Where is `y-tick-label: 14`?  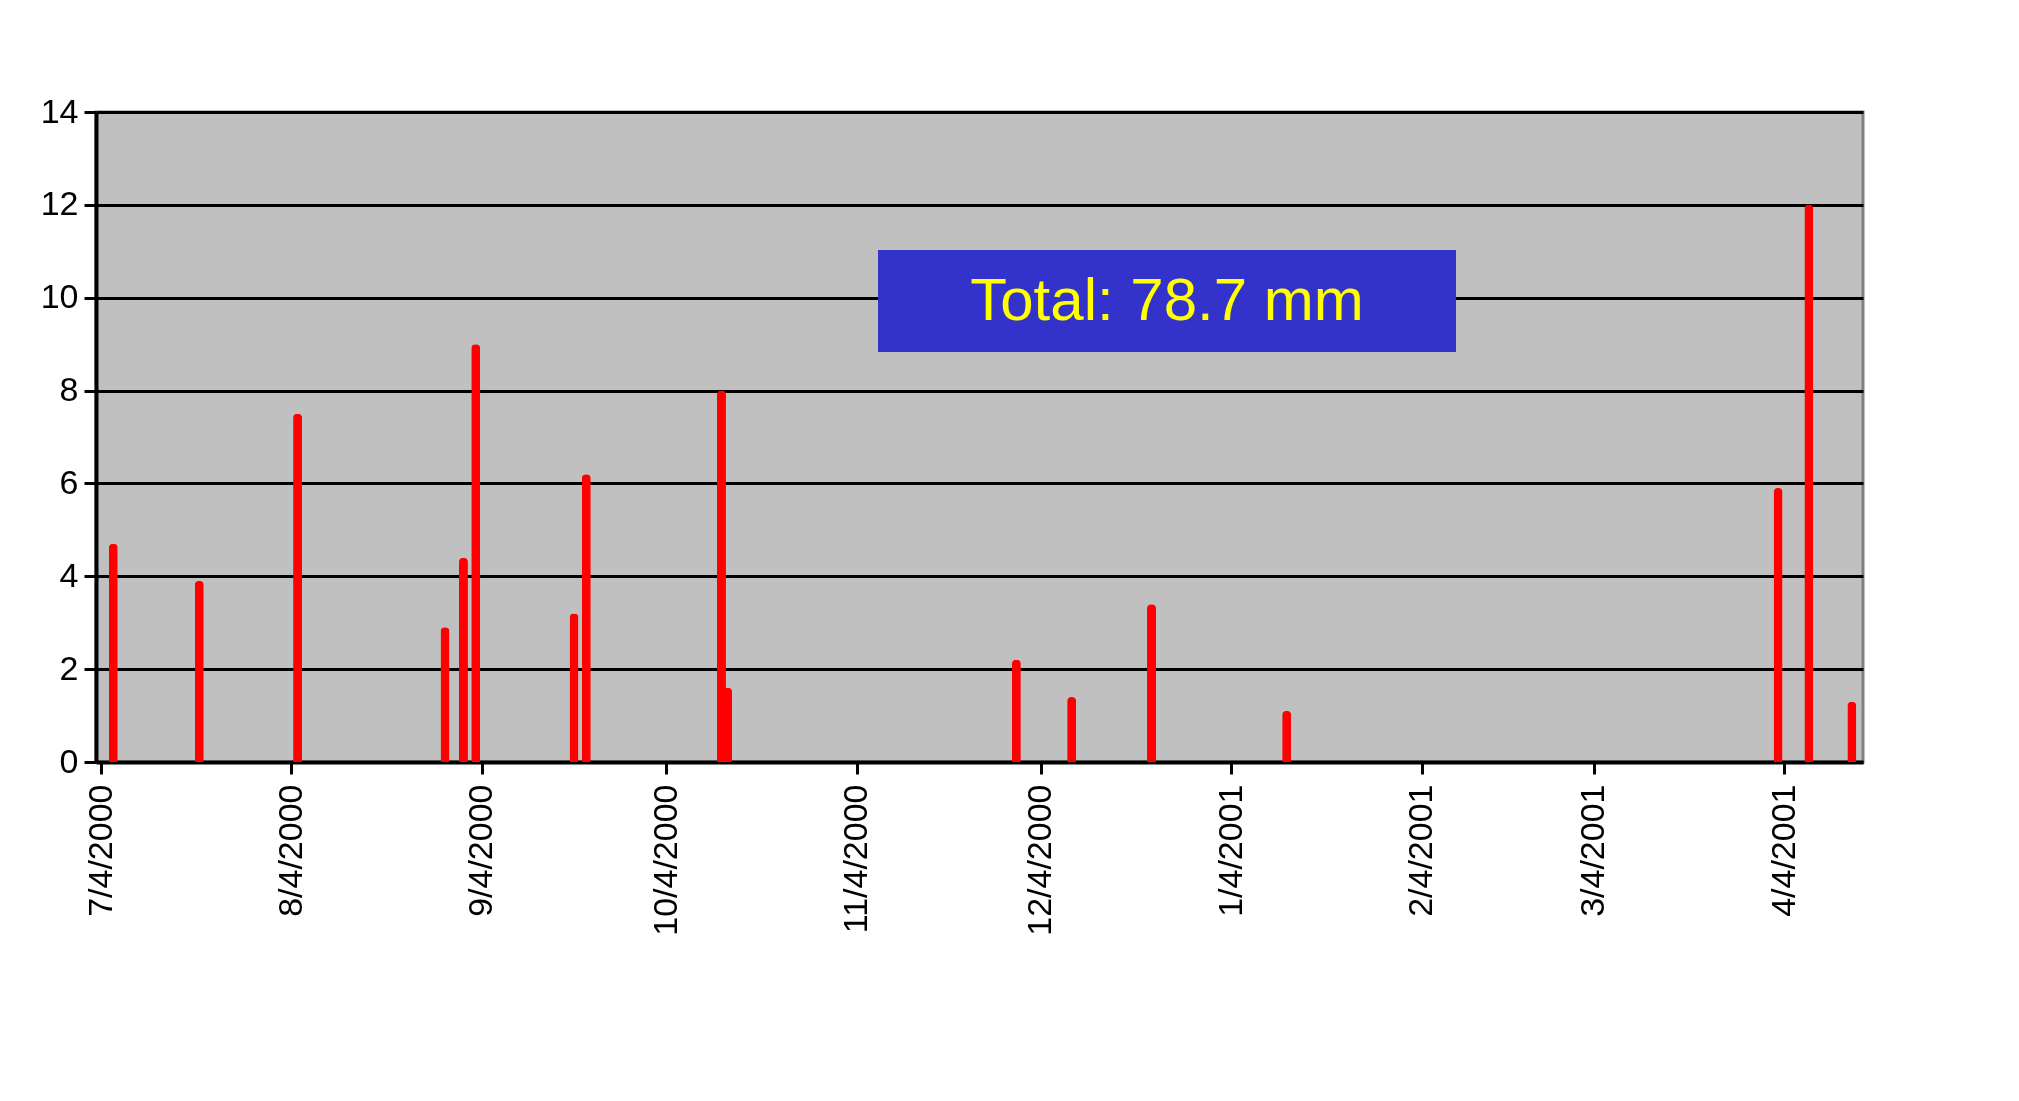
y-tick-label: 14 is located at coordinates (59, 110).